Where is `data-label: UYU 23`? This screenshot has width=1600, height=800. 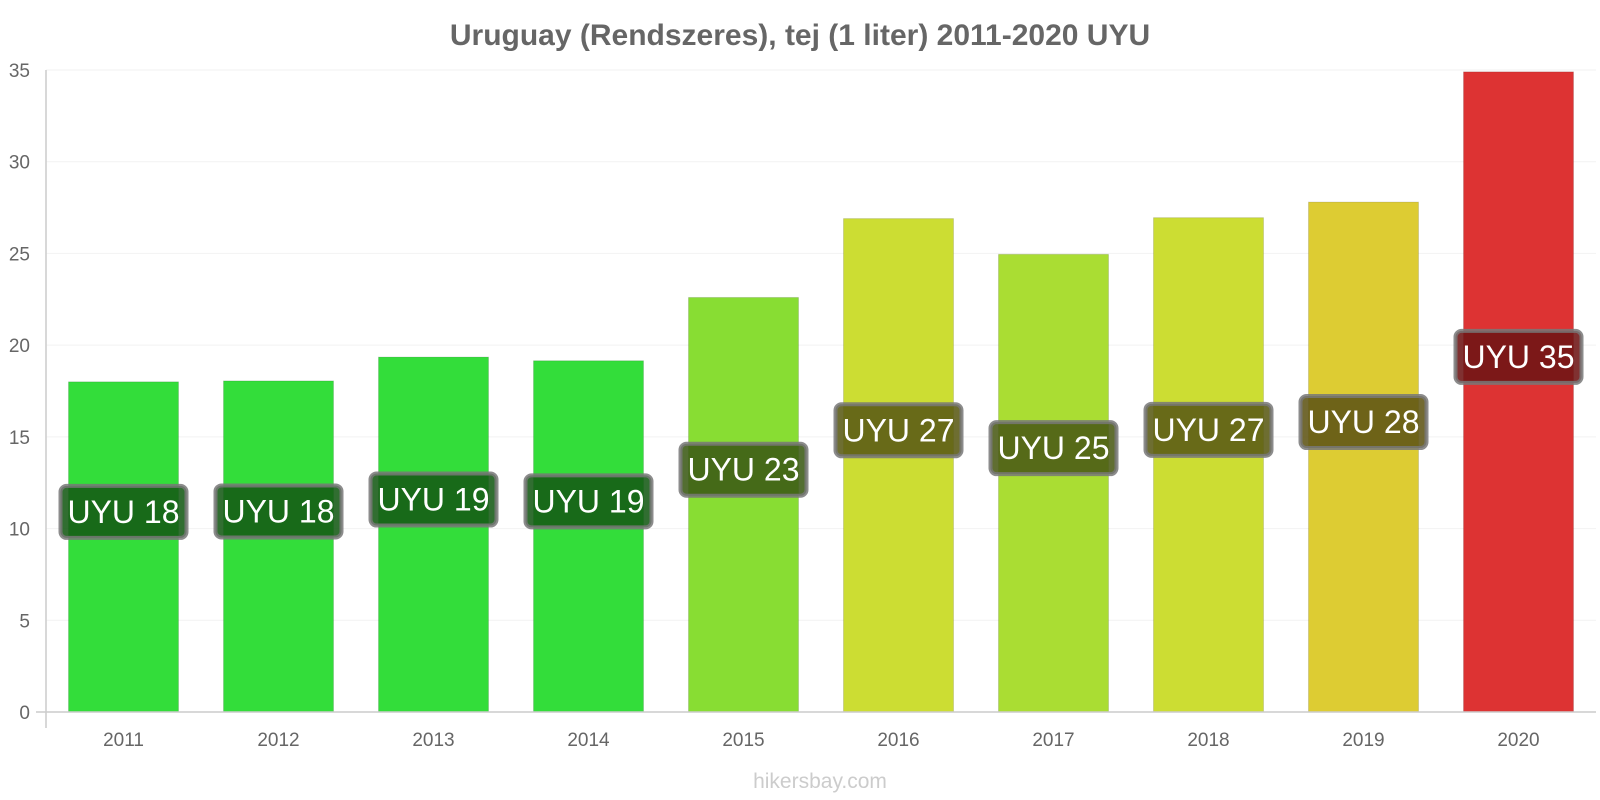
data-label: UYU 23 is located at coordinates (743, 470).